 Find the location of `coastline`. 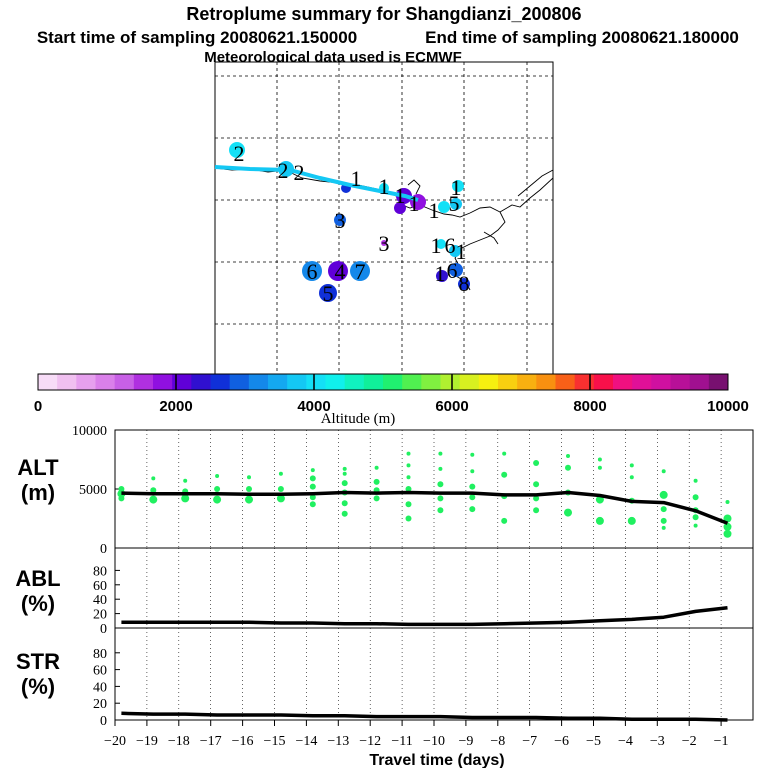

coastline is located at coordinates (535, 183).